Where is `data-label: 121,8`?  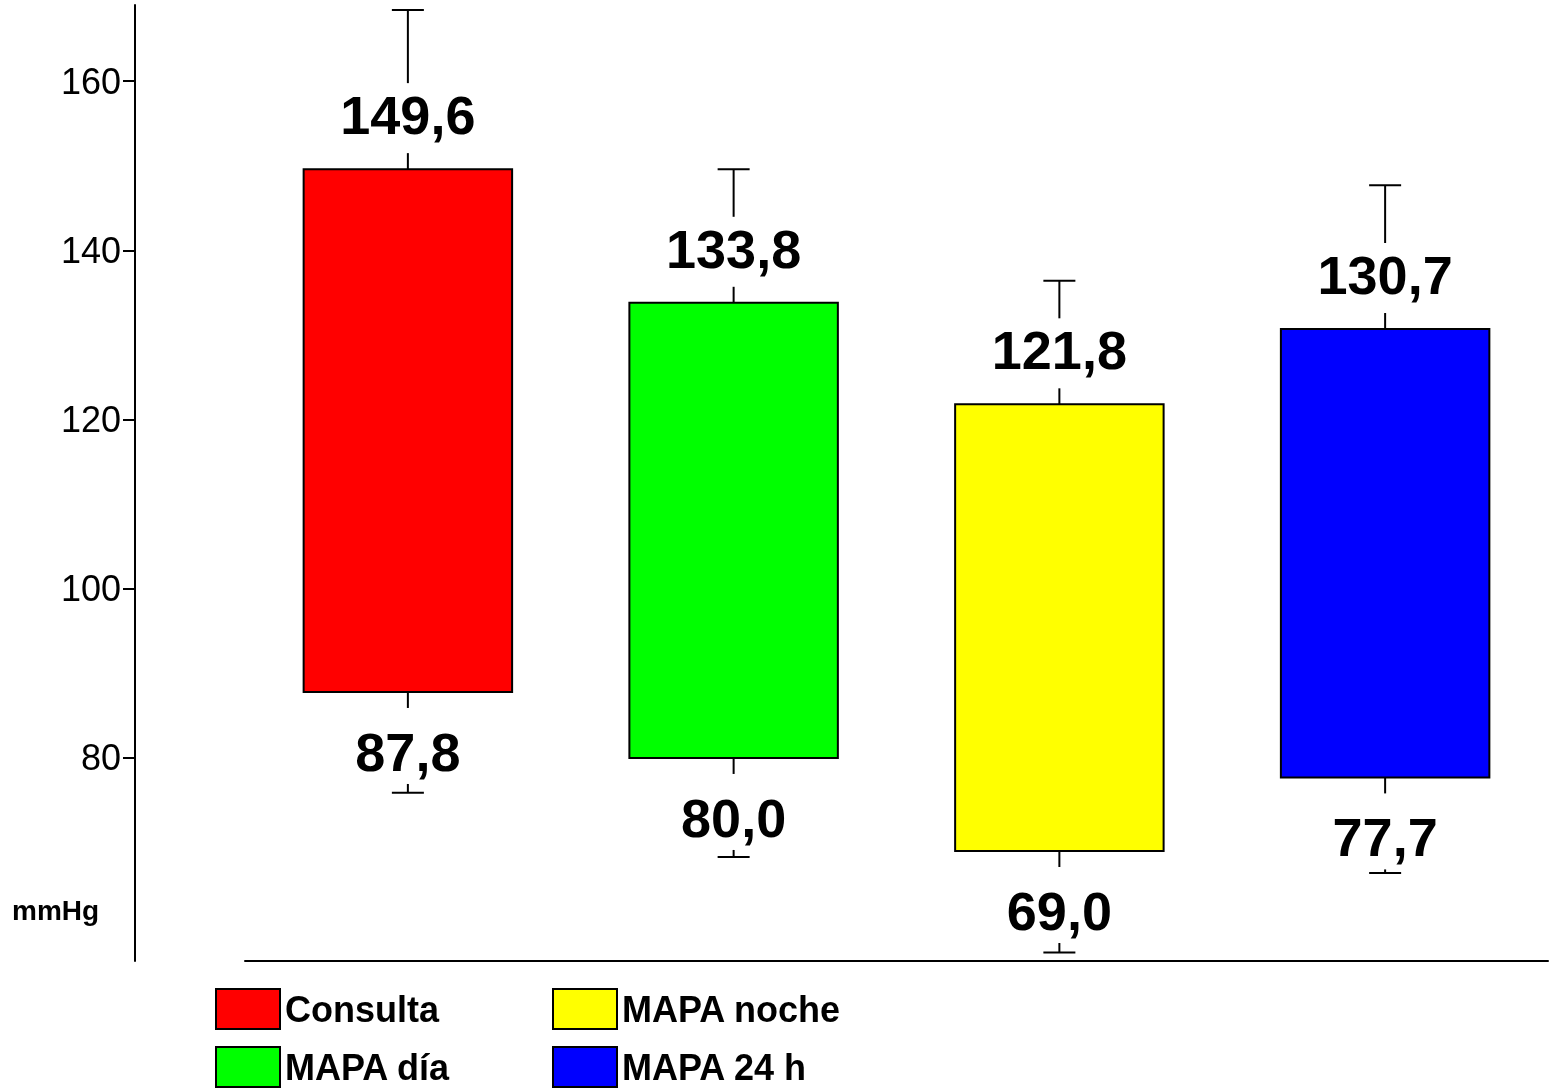 data-label: 121,8 is located at coordinates (1059, 350).